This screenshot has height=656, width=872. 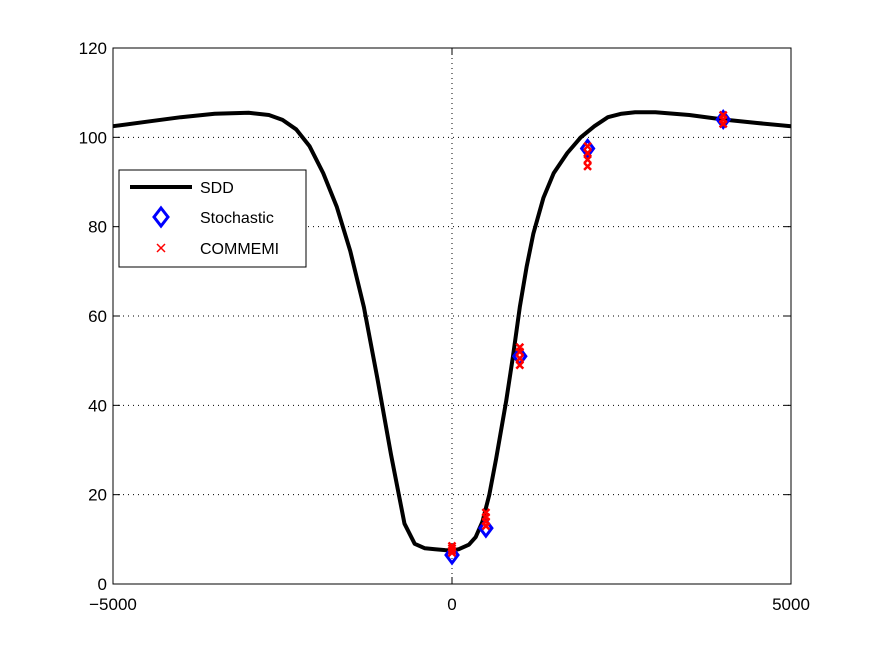 What do you see at coordinates (97, 227) in the screenshot?
I see `y-tick-label: 80` at bounding box center [97, 227].